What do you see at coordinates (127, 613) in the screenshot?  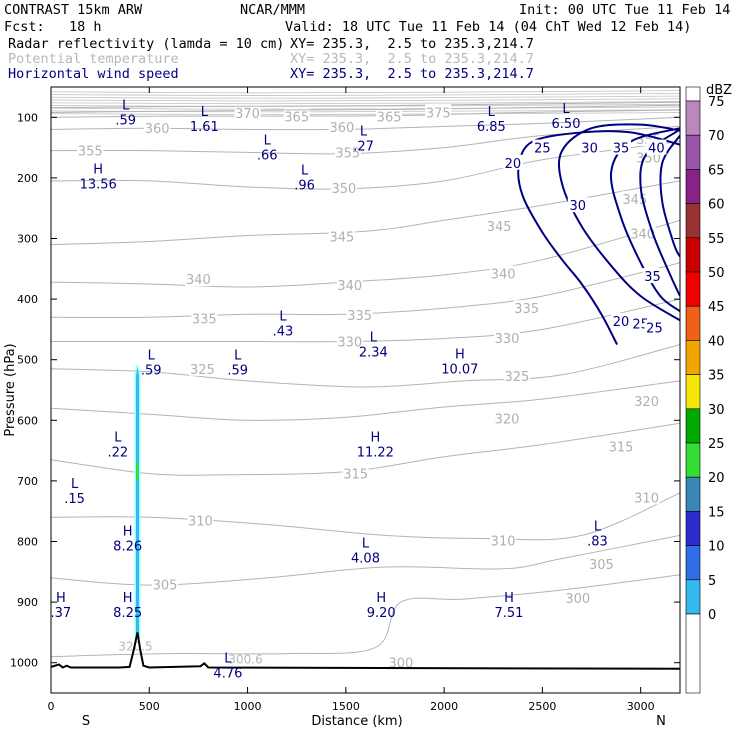 I see `wind-extremum-value: 8.25` at bounding box center [127, 613].